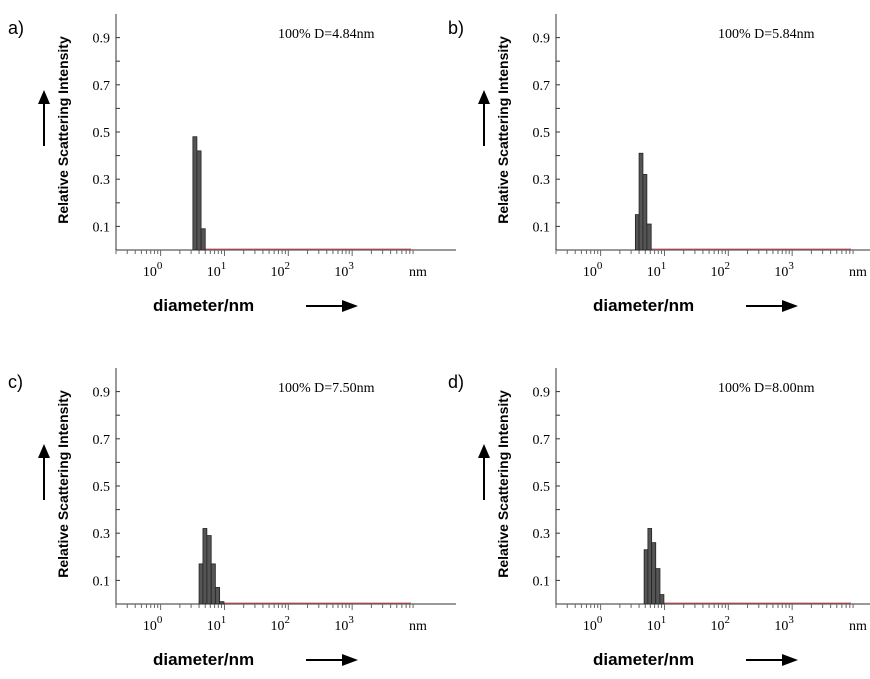 This screenshot has height=679, width=870. Describe the element at coordinates (15, 382) in the screenshot. I see `panel-label: c)` at that location.